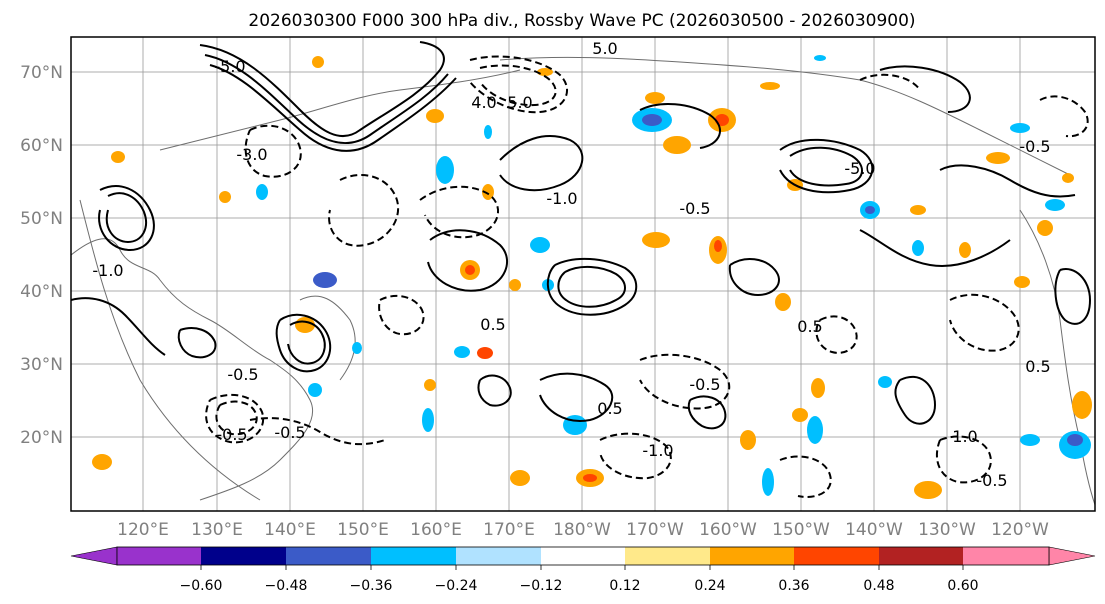 This screenshot has width=1105, height=604. What do you see at coordinates (192, 369) in the screenshot?
I see `asia-coastline` at bounding box center [192, 369].